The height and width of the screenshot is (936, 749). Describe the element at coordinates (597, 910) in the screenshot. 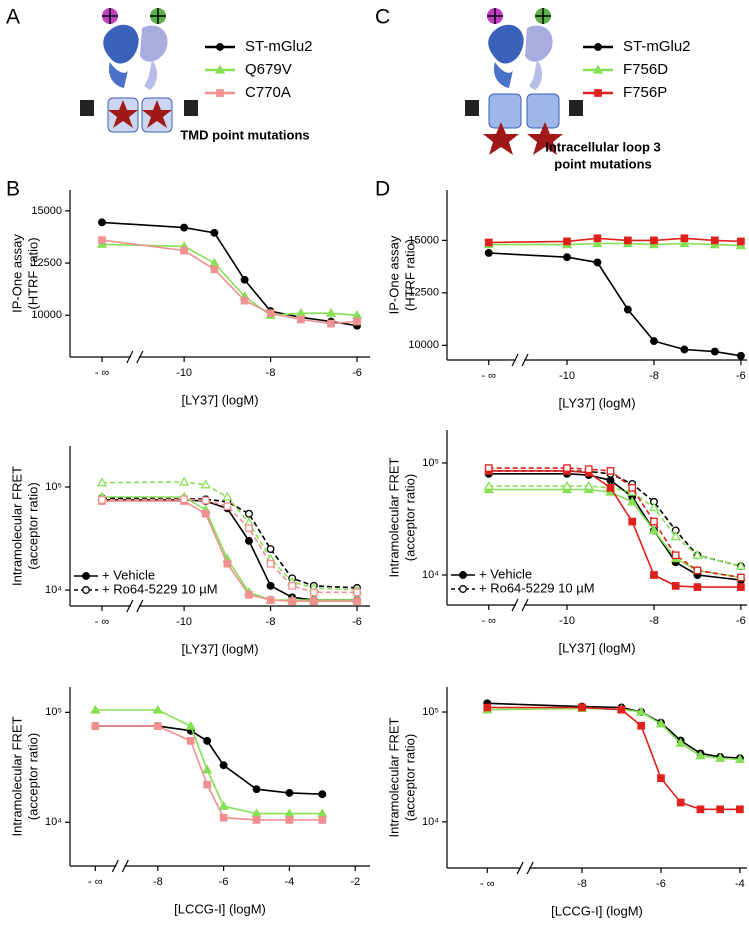

I see `x-axis-label: [LCCG-I] (logM)` at that location.